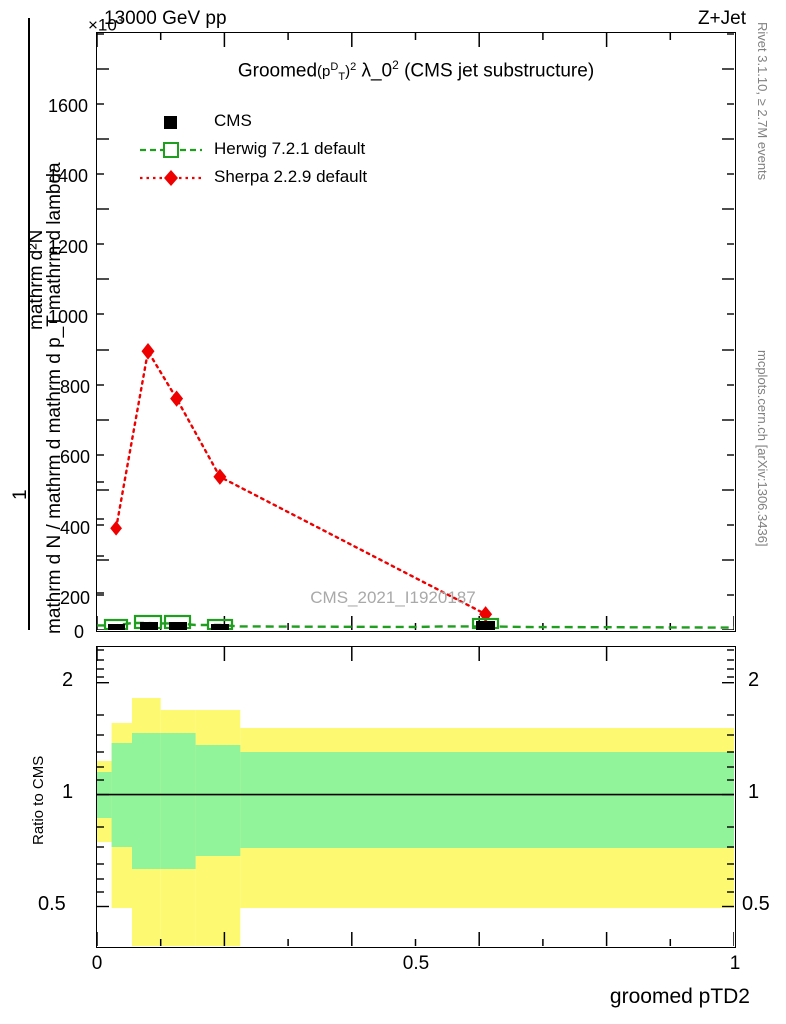  I want to click on herwig-marker-icon, so click(171, 150).